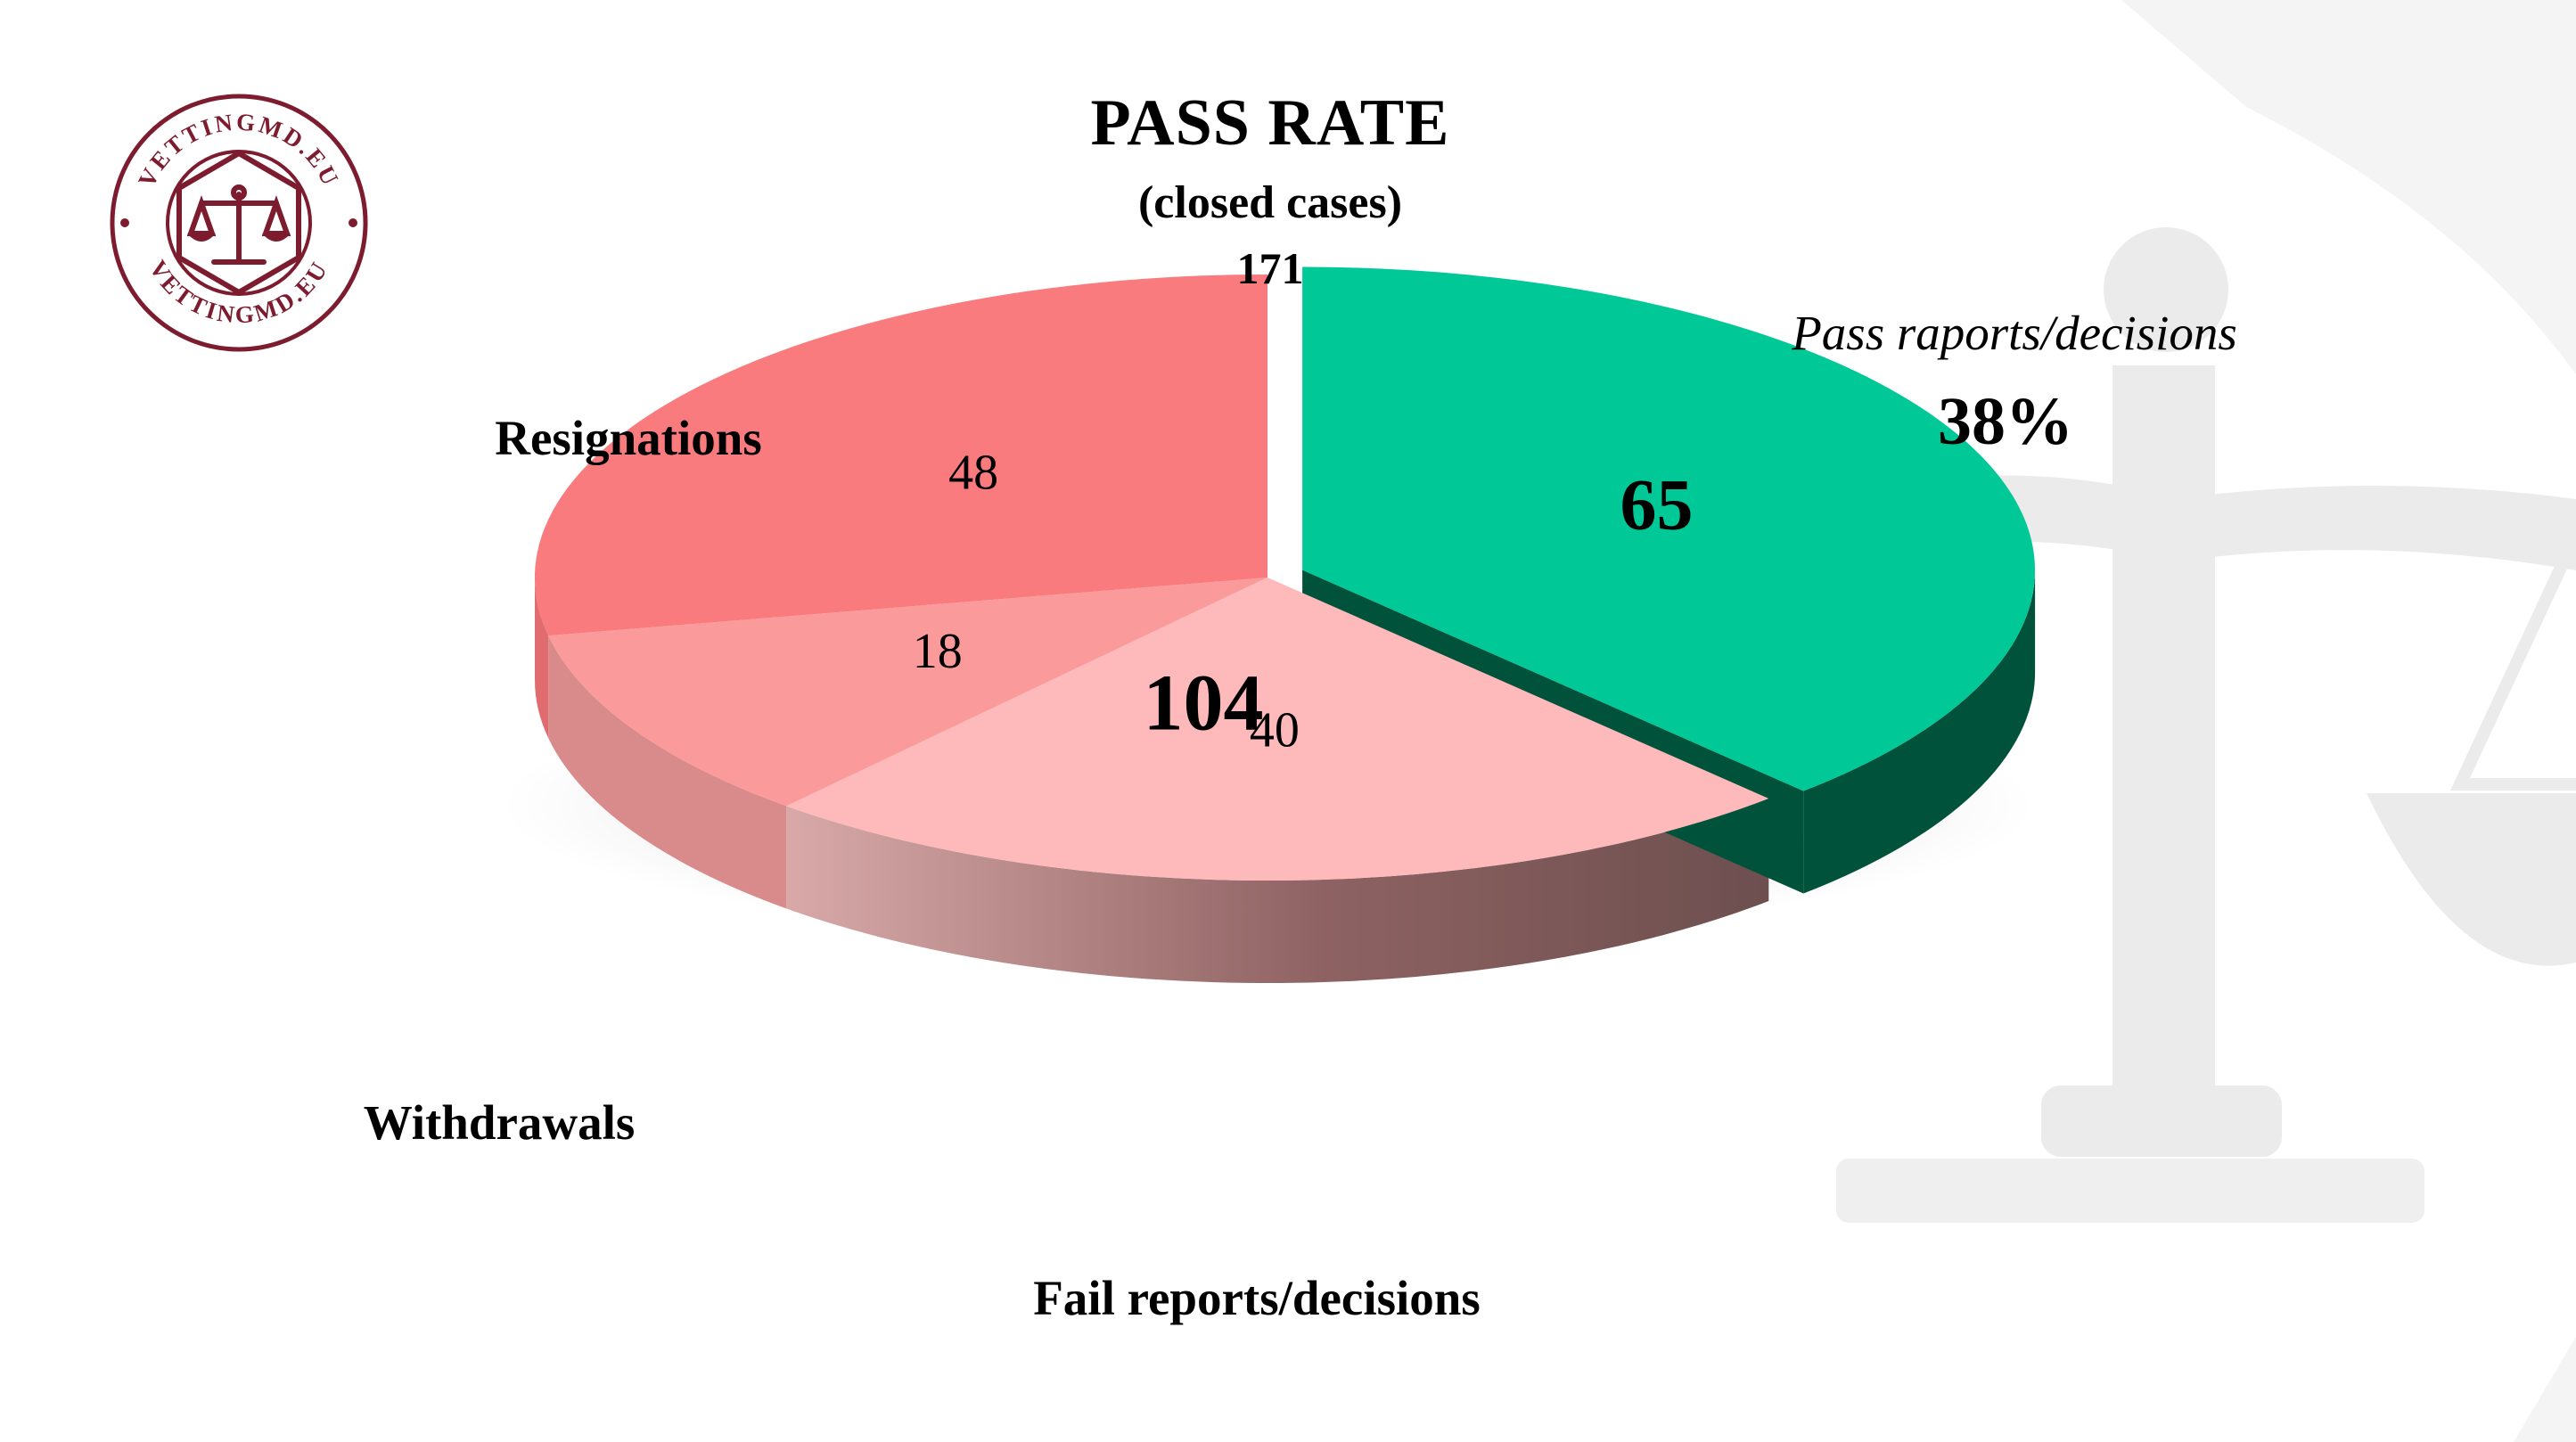 Image resolution: width=2576 pixels, height=1442 pixels. Describe the element at coordinates (1257, 1298) in the screenshot. I see `label-fail: Fail reports/decisions` at that location.